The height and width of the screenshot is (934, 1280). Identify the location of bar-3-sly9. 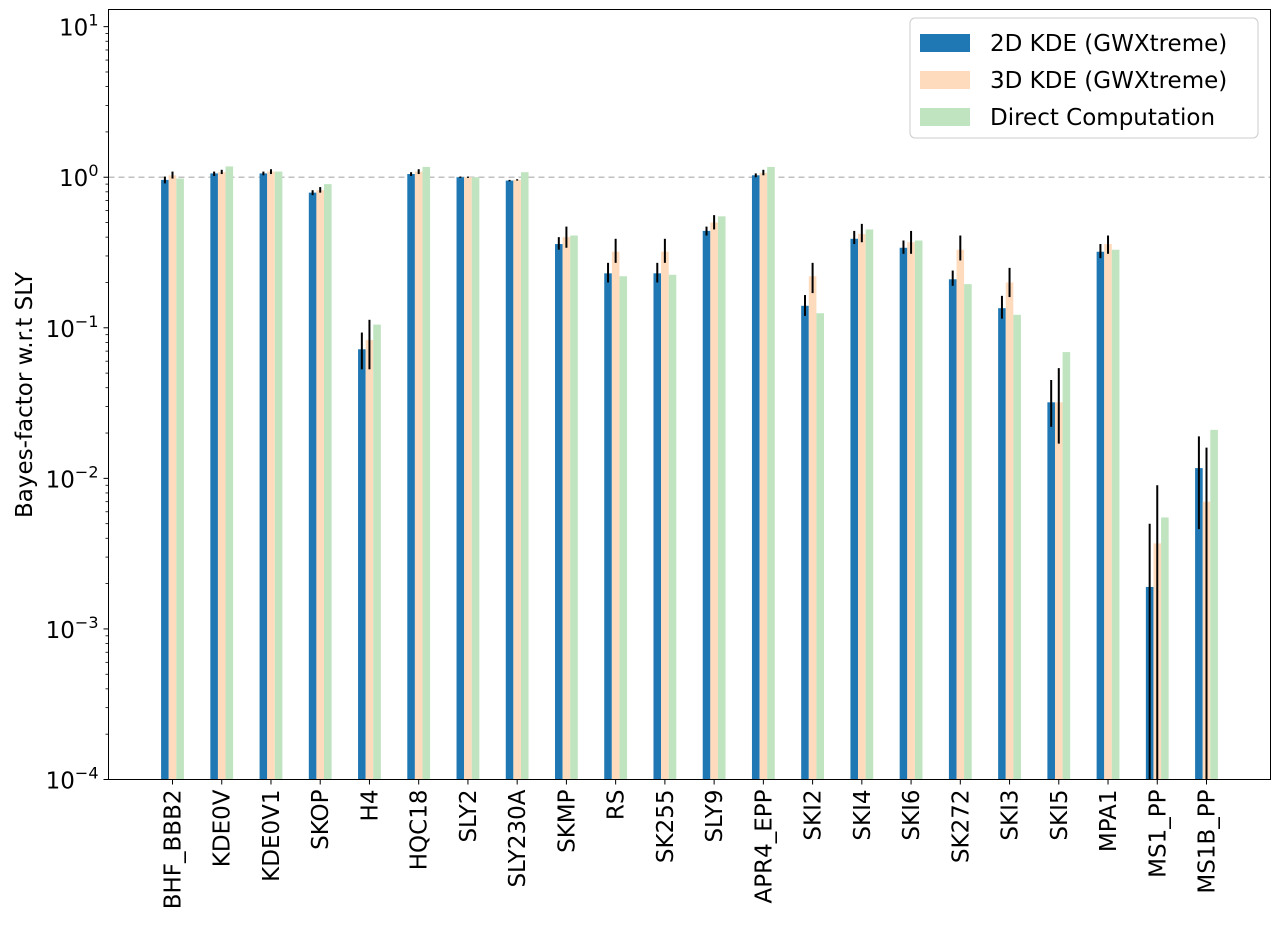
(721, 498).